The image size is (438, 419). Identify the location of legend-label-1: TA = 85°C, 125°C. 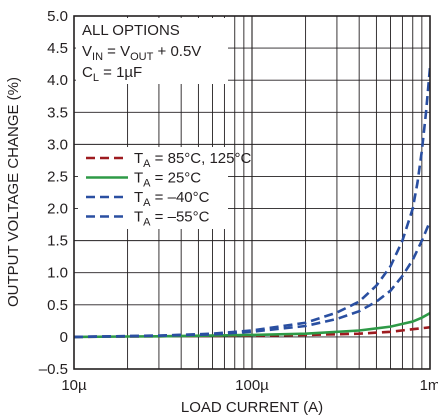
(192, 160).